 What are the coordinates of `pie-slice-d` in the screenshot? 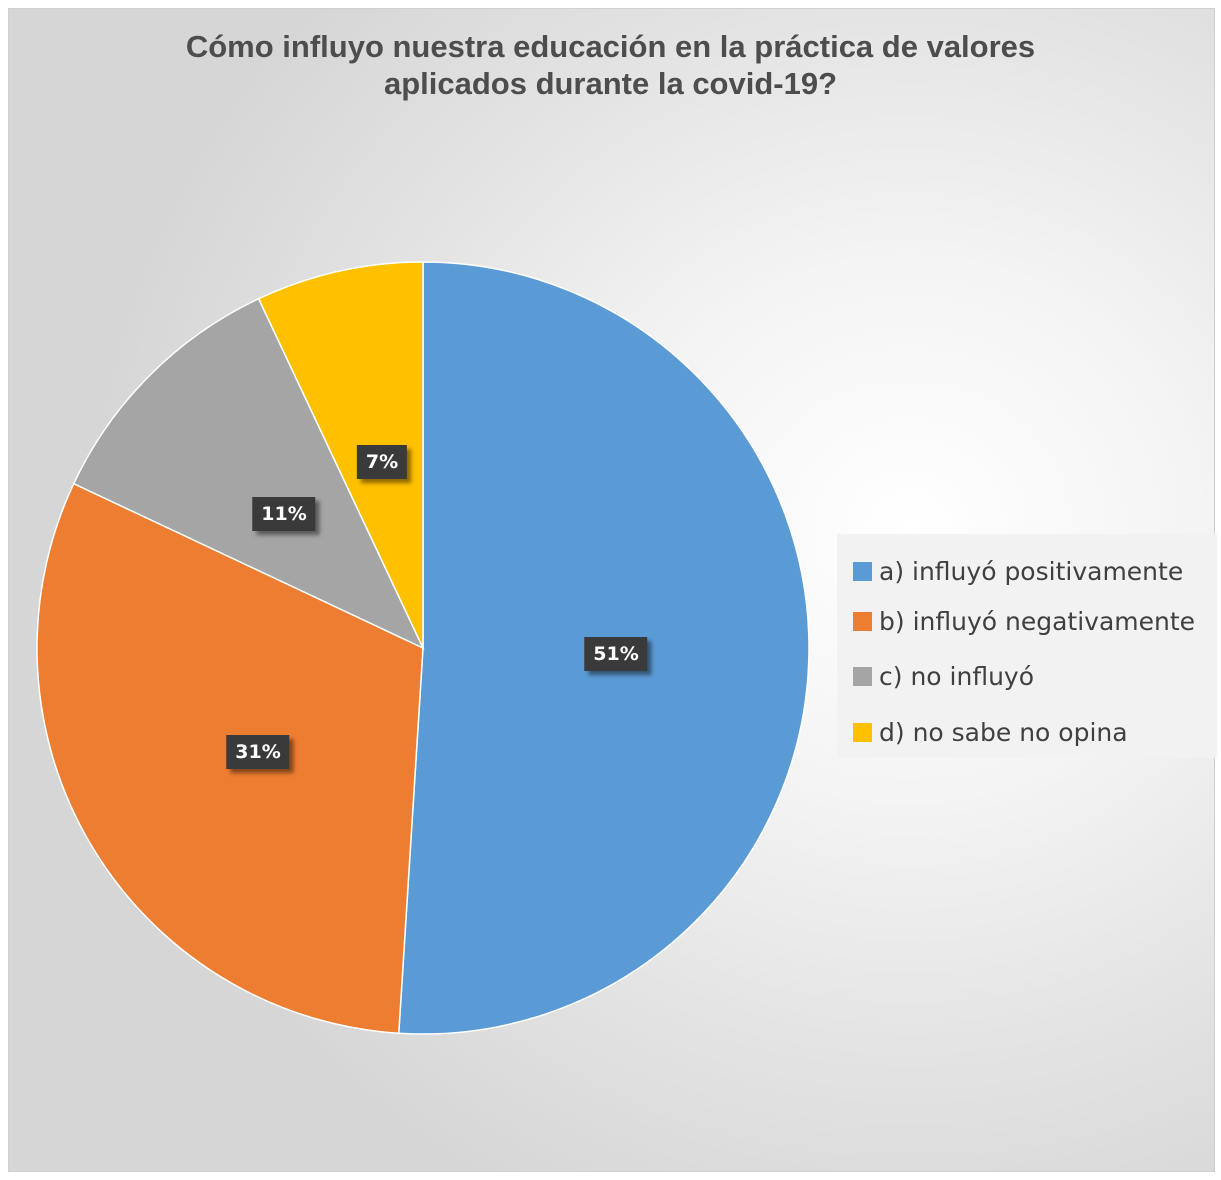 It's located at (340, 455).